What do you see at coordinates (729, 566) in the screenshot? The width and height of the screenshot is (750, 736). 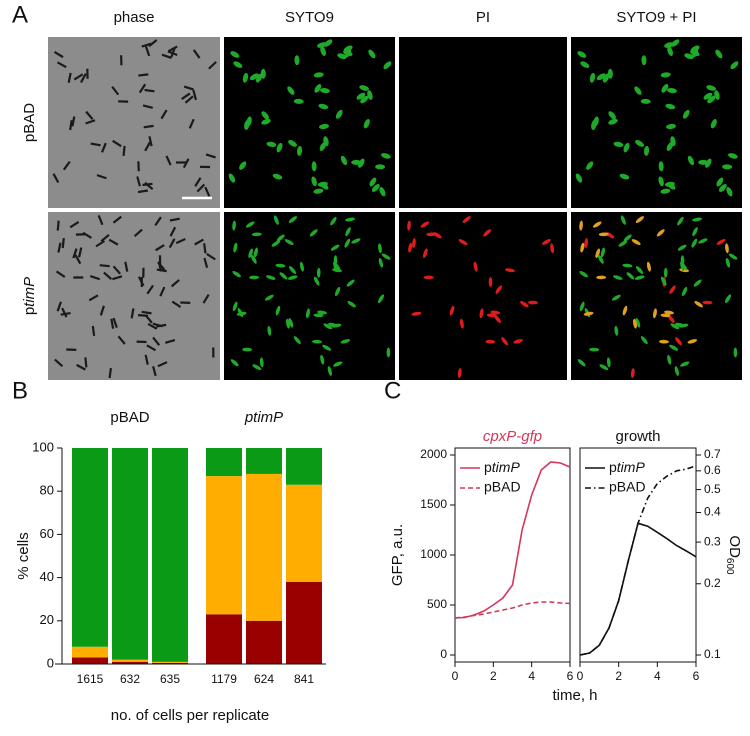 I see `y-axis-label-subscript: 600` at bounding box center [729, 566].